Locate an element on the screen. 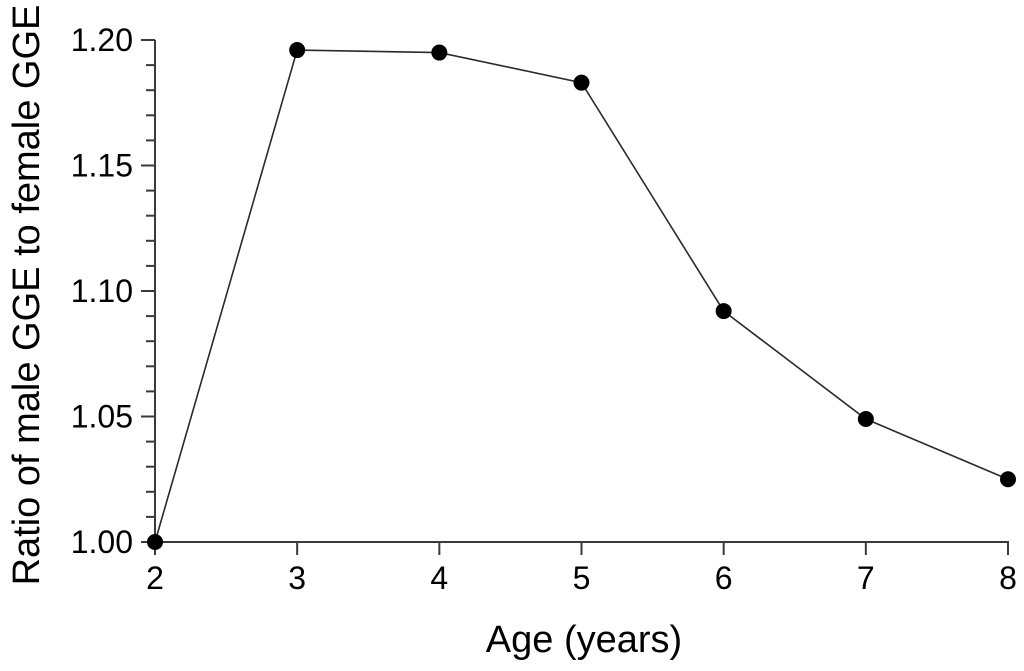 This screenshot has height=671, width=1024. x-tick-label: 3 is located at coordinates (297, 578).